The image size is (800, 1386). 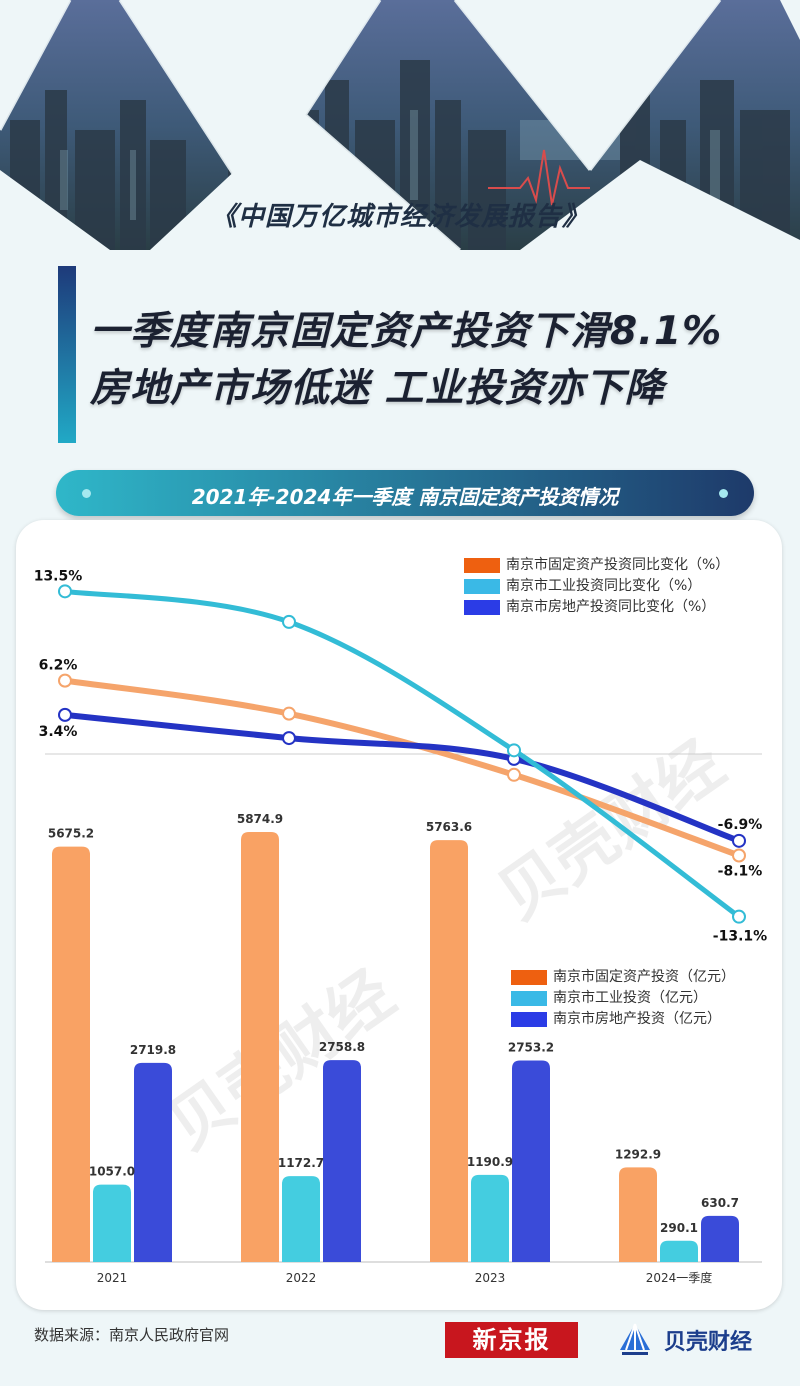 What do you see at coordinates (112, 1172) in the screenshot?
I see `bar-value-label: 1057.0` at bounding box center [112, 1172].